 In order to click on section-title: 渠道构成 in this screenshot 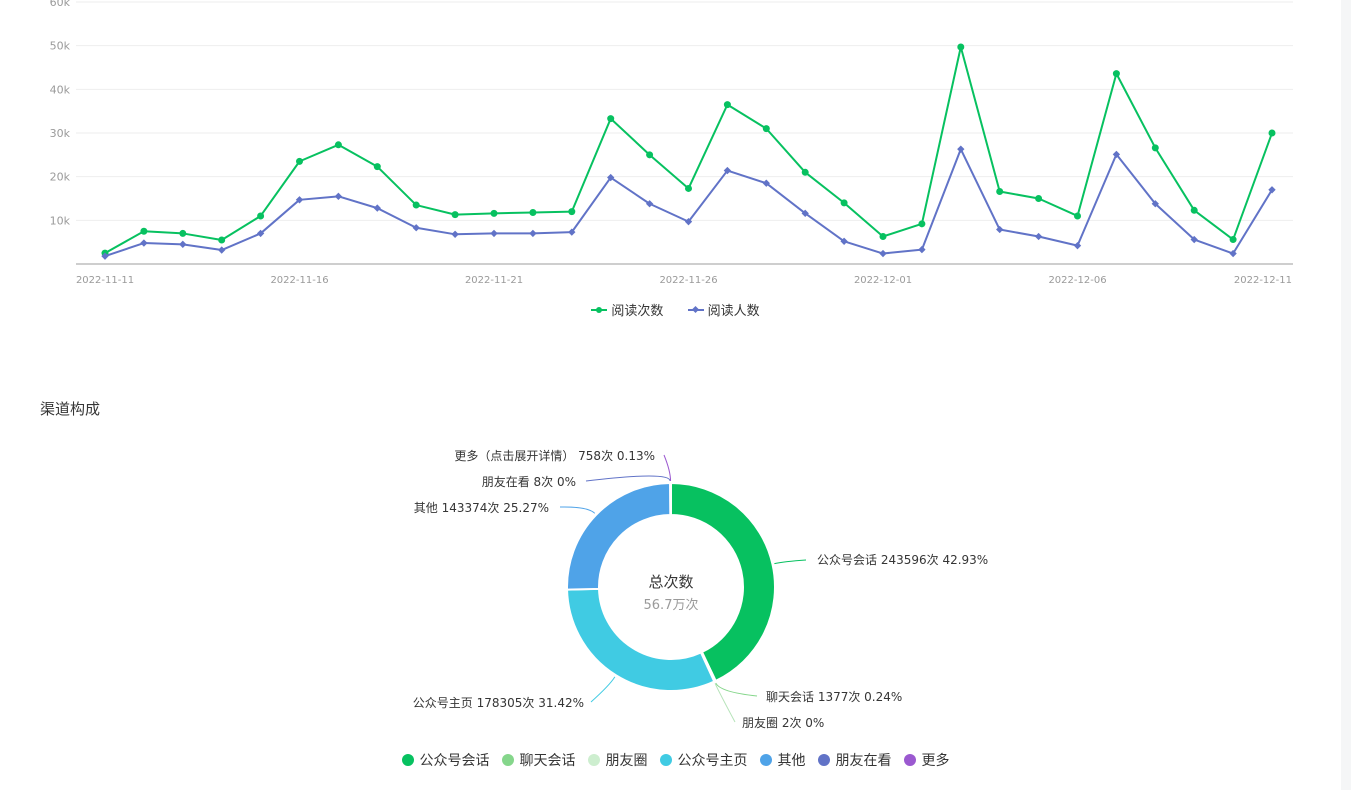, I will do `click(70, 409)`.